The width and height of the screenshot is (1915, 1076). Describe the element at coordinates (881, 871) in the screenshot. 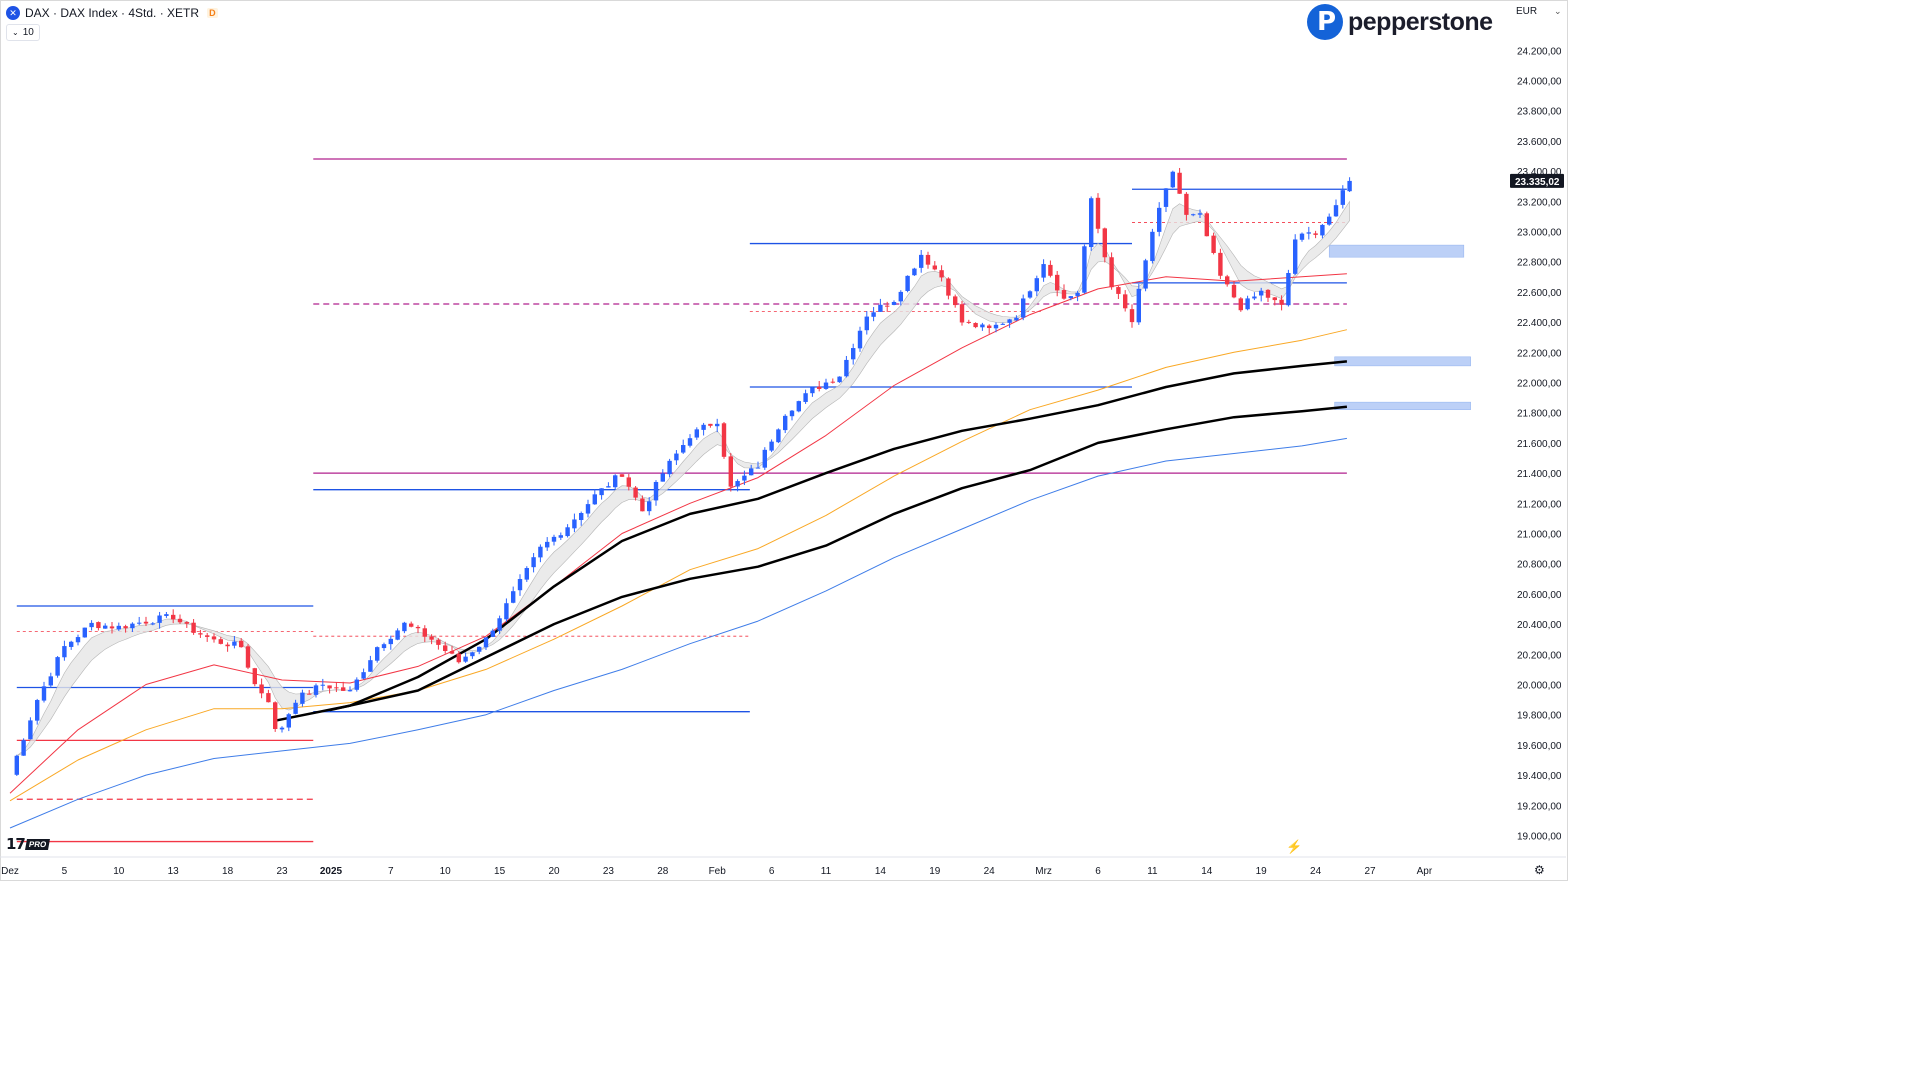

I see `time-tick-label: 14` at that location.